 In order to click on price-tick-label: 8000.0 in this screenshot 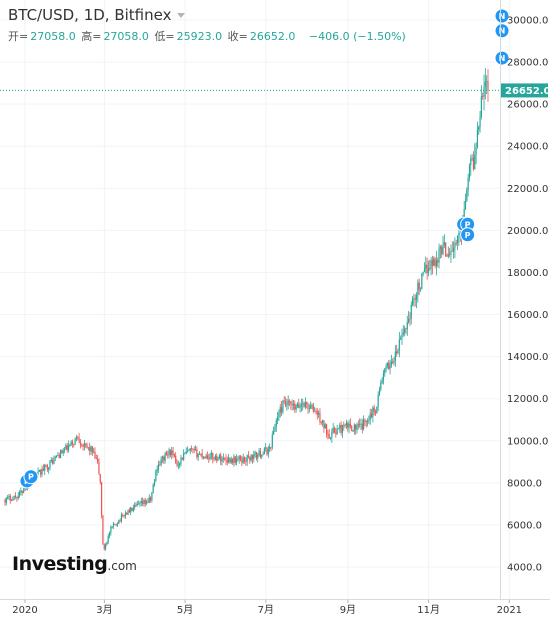, I will do `click(524, 483)`.